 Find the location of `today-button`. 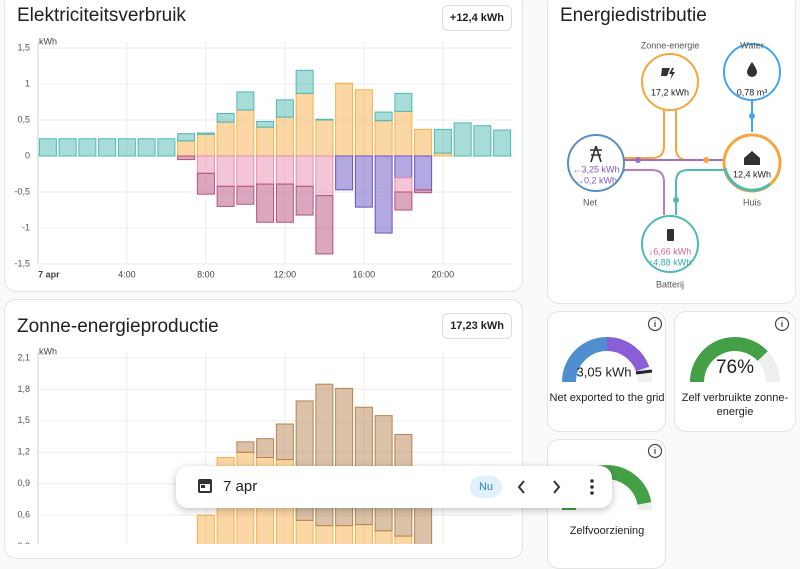

today-button is located at coordinates (486, 487).